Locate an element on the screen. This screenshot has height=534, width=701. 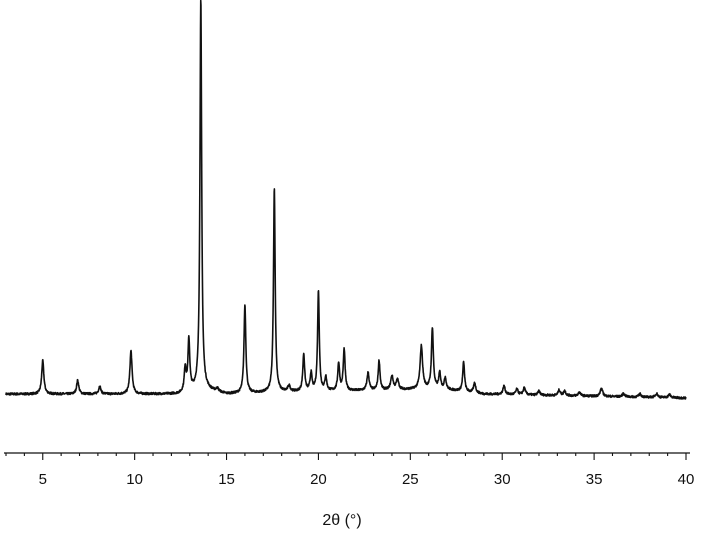
x-tick-label: 15 is located at coordinates (226, 479).